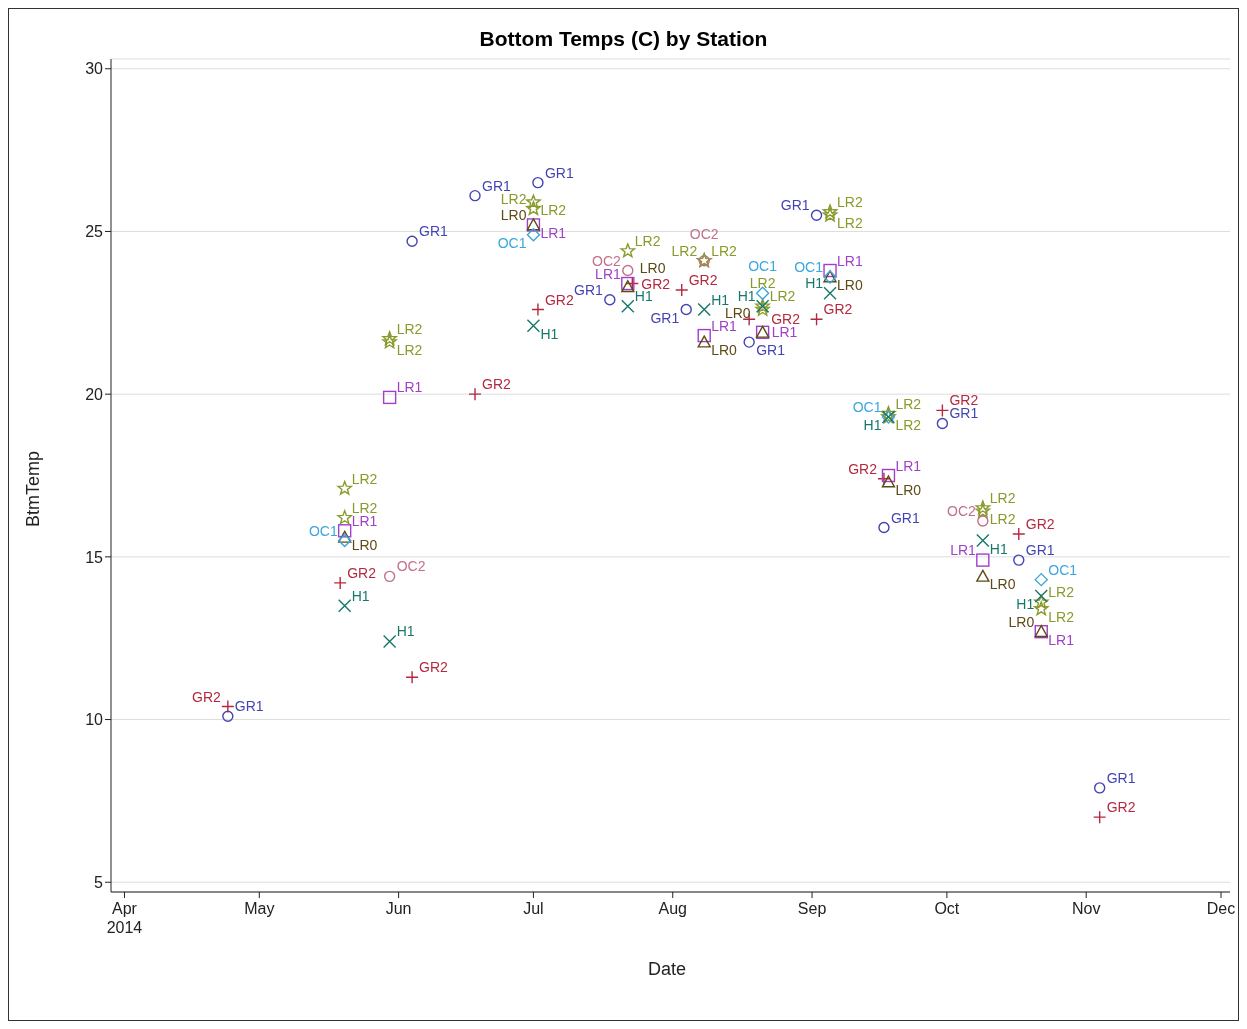 This screenshot has height=1029, width=1247. What do you see at coordinates (549, 333) in the screenshot?
I see `series-label: H1` at bounding box center [549, 333].